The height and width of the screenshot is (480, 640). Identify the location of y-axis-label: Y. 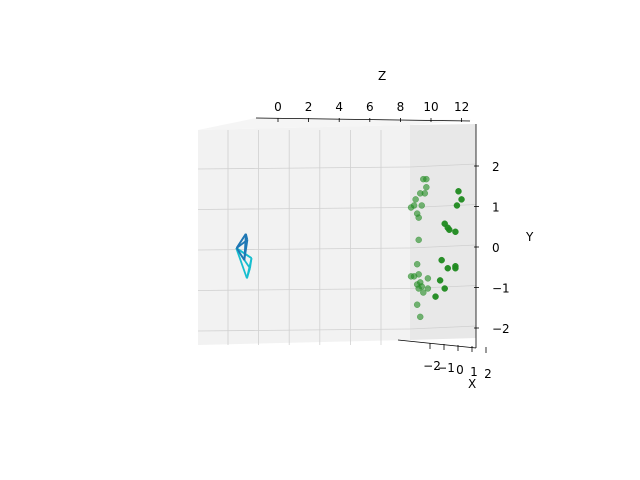
(529, 237).